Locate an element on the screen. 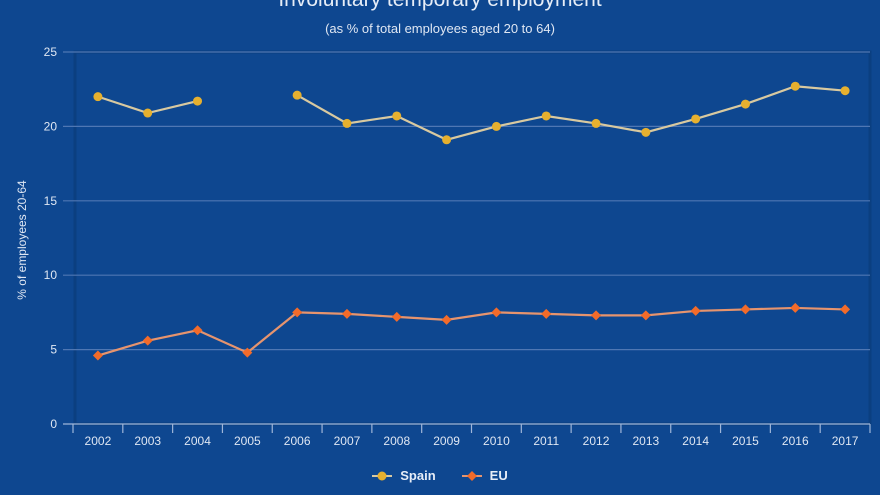 This screenshot has height=495, width=880. y-tick-label: 10 is located at coordinates (51, 275).